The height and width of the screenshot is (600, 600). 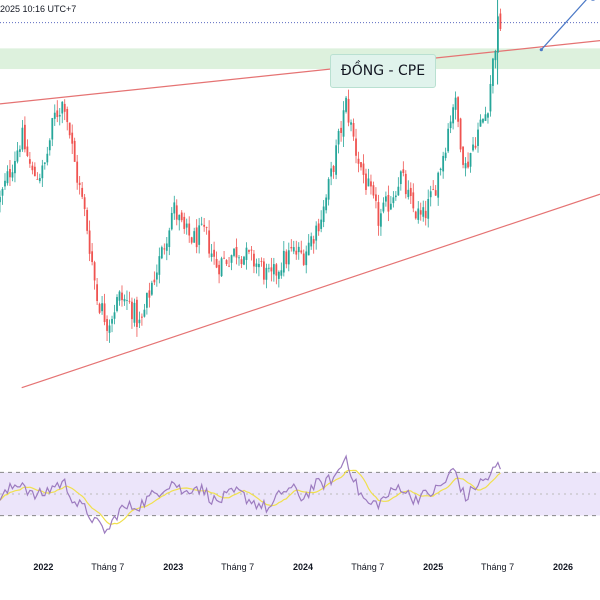 I want to click on x-axis-label: 2023, so click(x=173, y=567).